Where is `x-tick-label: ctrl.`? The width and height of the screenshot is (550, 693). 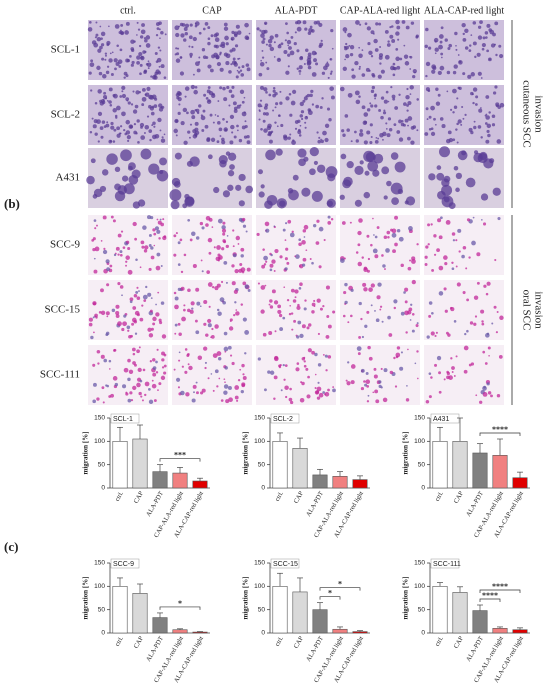 x-tick-label: ctrl. is located at coordinates (119, 496).